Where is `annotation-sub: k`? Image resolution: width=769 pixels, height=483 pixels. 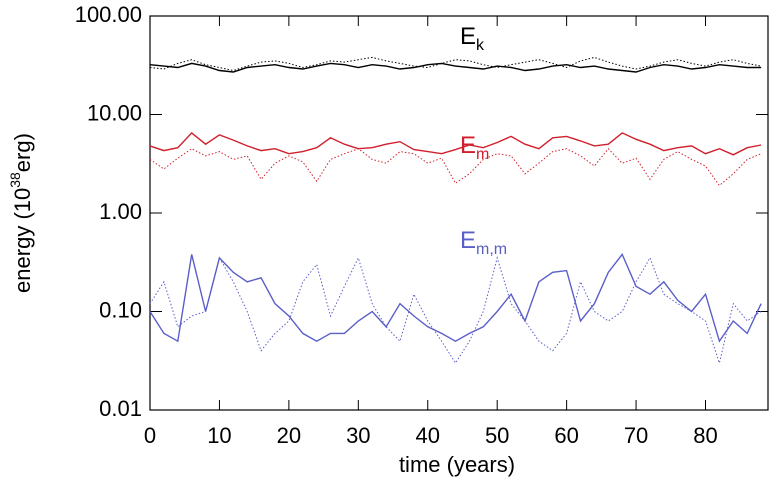 annotation-sub: k is located at coordinates (480, 45).